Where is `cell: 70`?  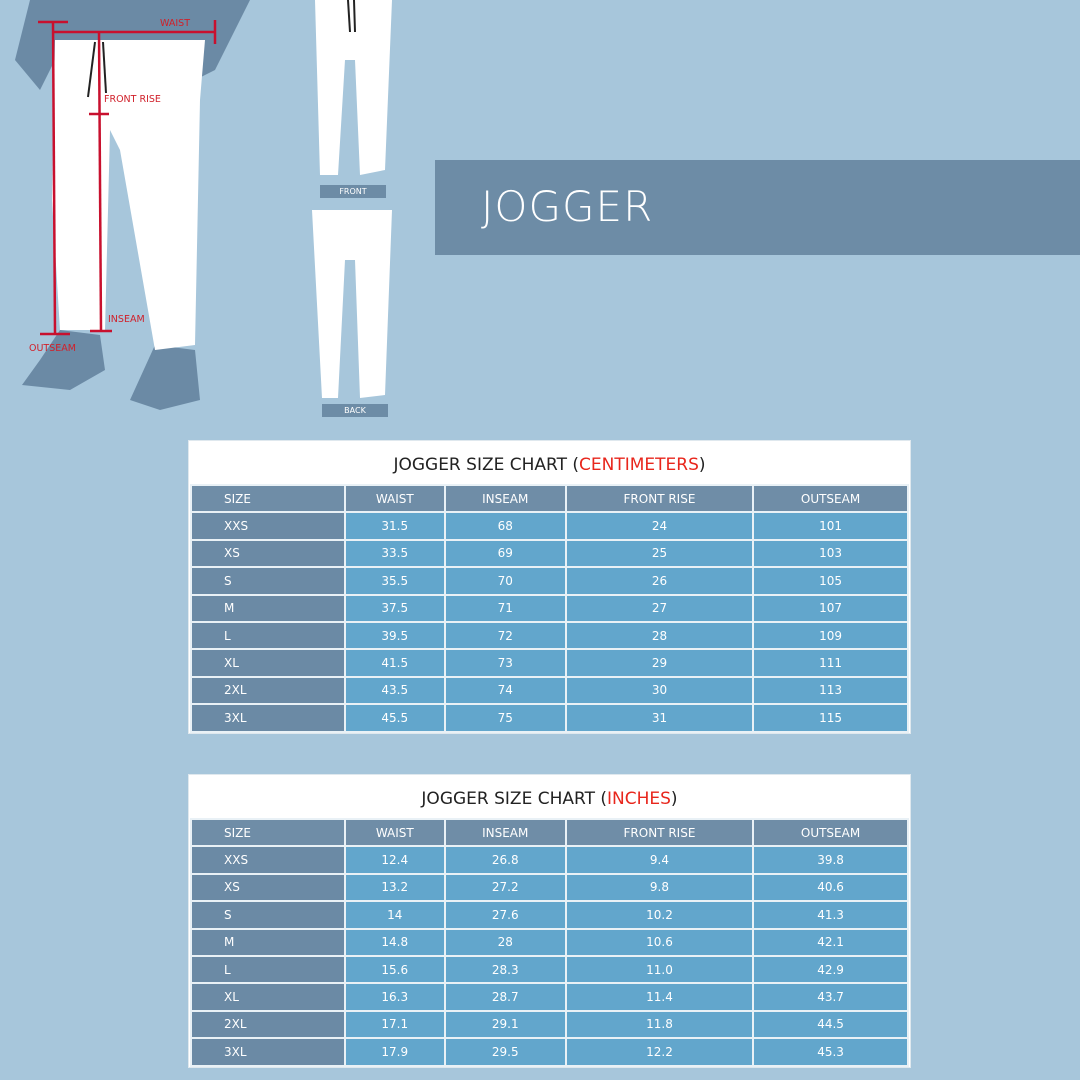 cell: 70 is located at coordinates (505, 581).